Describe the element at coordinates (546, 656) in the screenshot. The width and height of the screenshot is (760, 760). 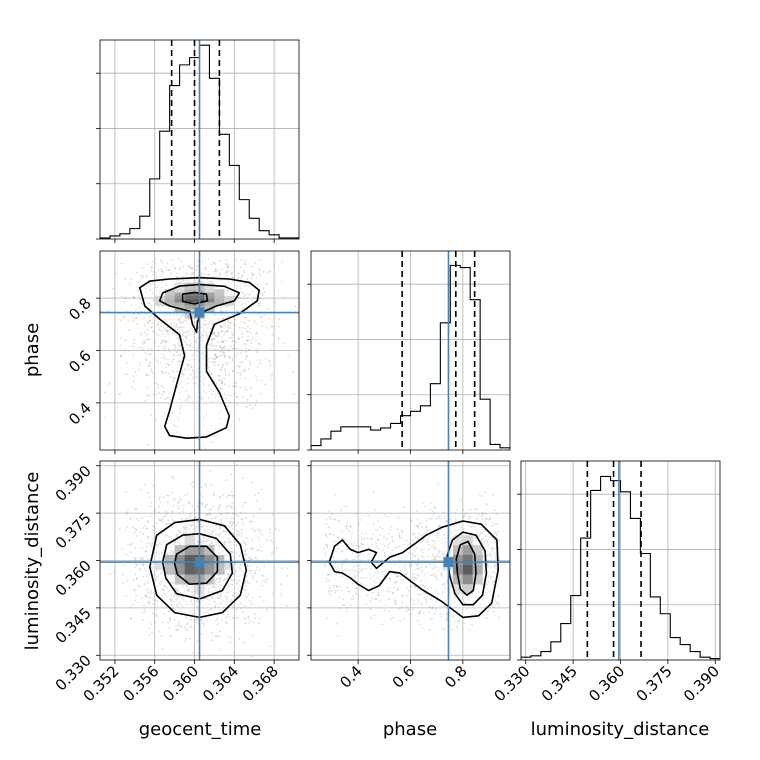
I see `hist-bin` at that location.